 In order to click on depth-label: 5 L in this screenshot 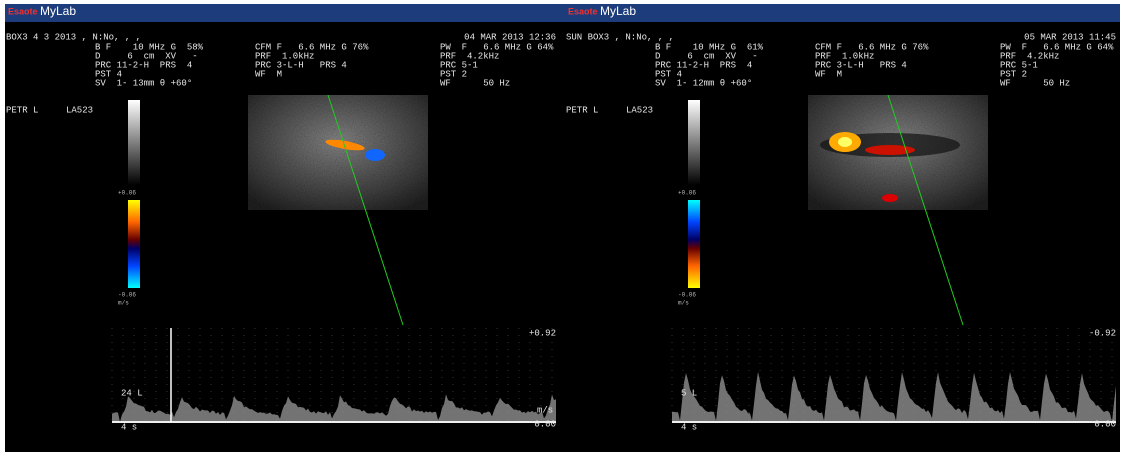, I will do `click(689, 393)`.